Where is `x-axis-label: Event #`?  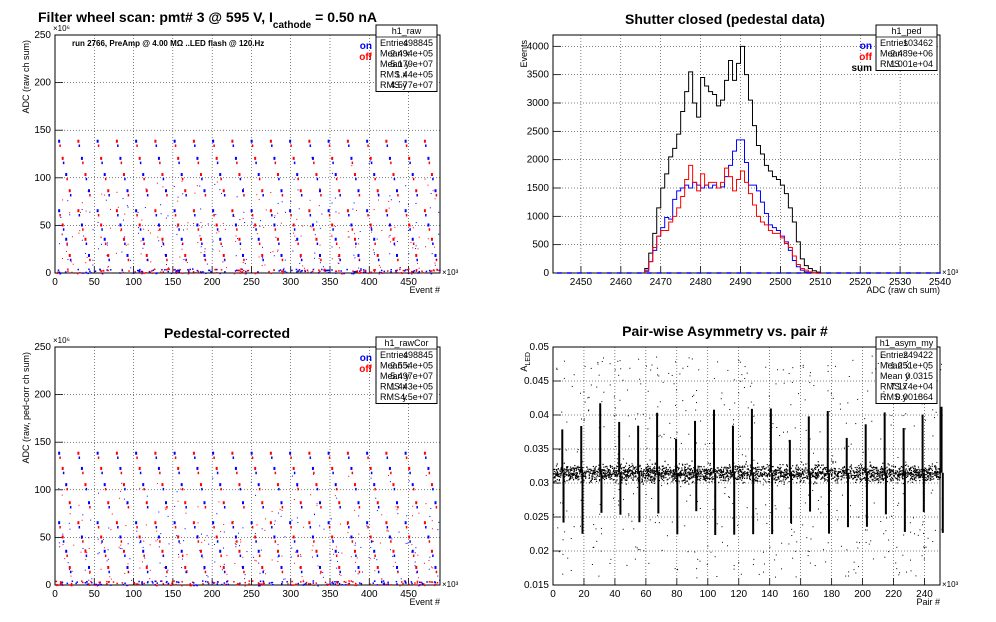
x-axis-label: Event # is located at coordinates (424, 602).